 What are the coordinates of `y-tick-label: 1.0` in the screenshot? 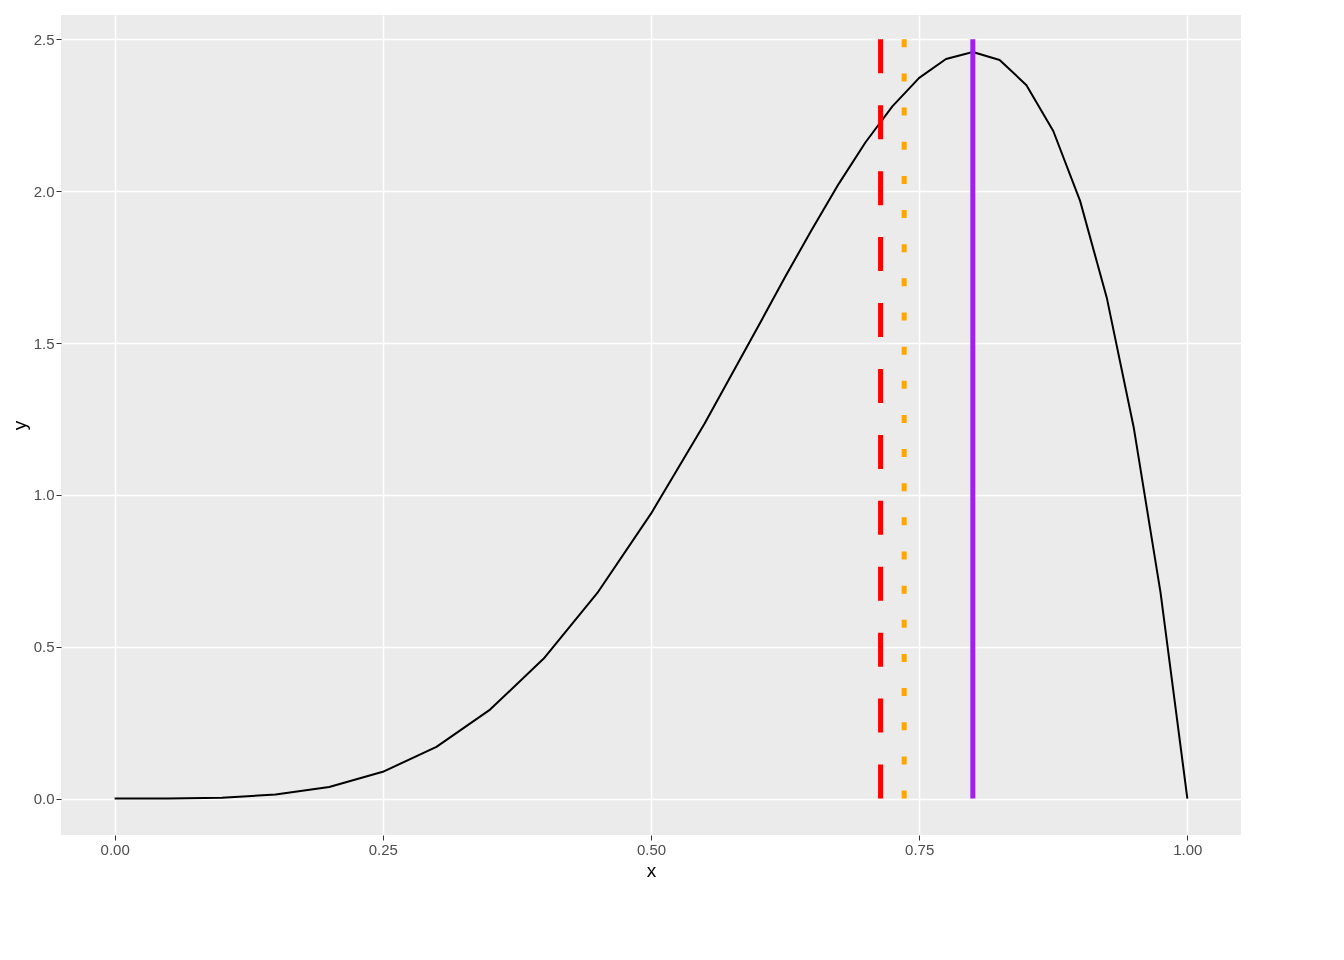 It's located at (44, 495).